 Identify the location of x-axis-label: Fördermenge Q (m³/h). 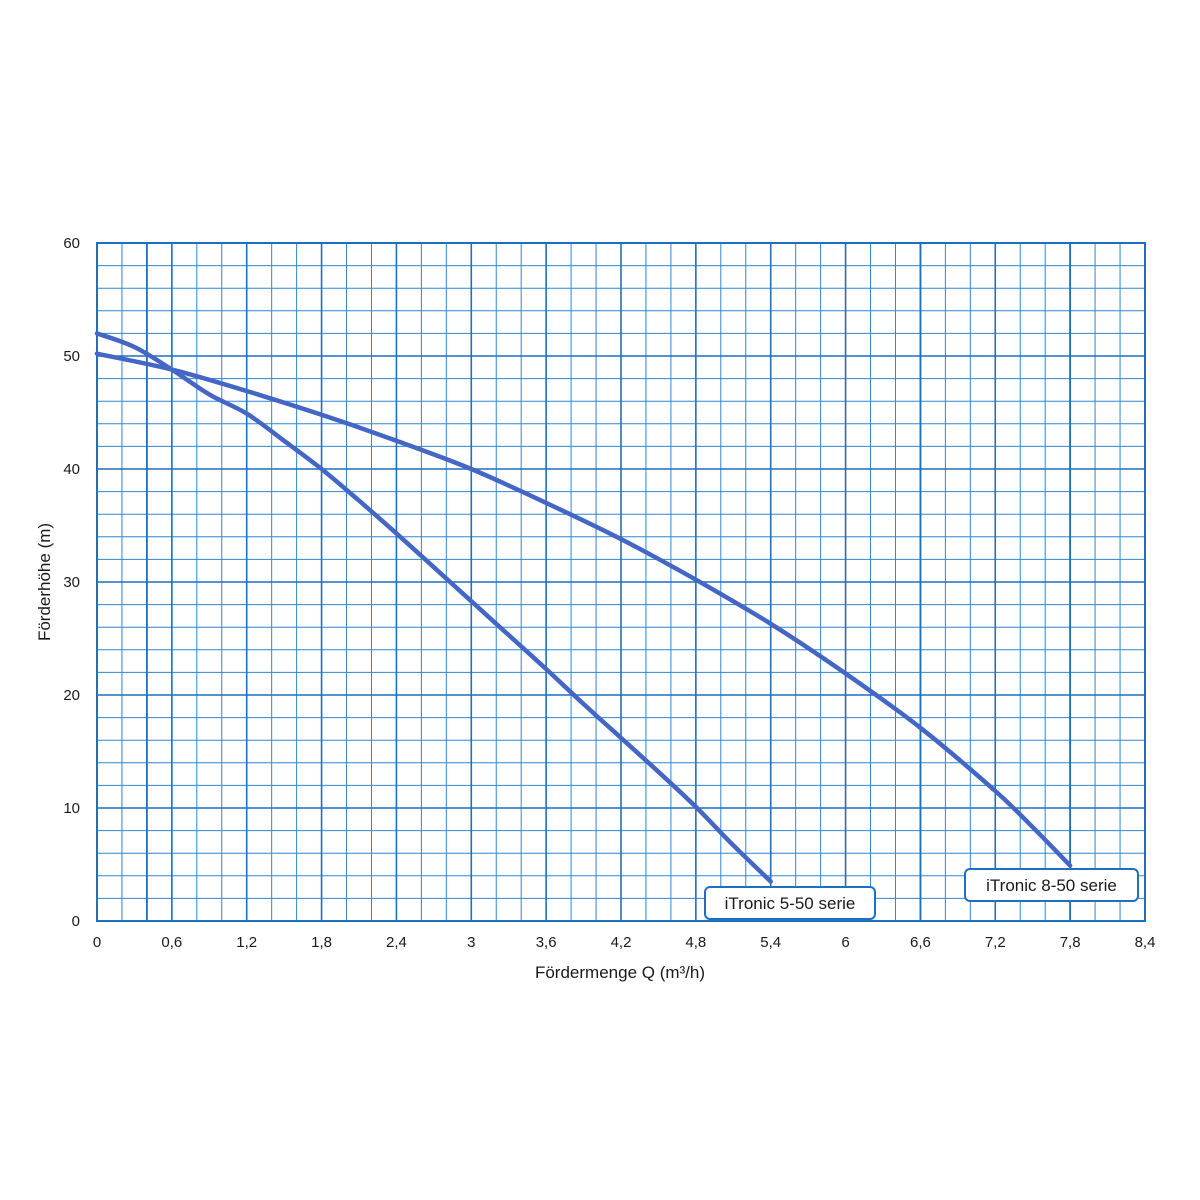
(620, 972).